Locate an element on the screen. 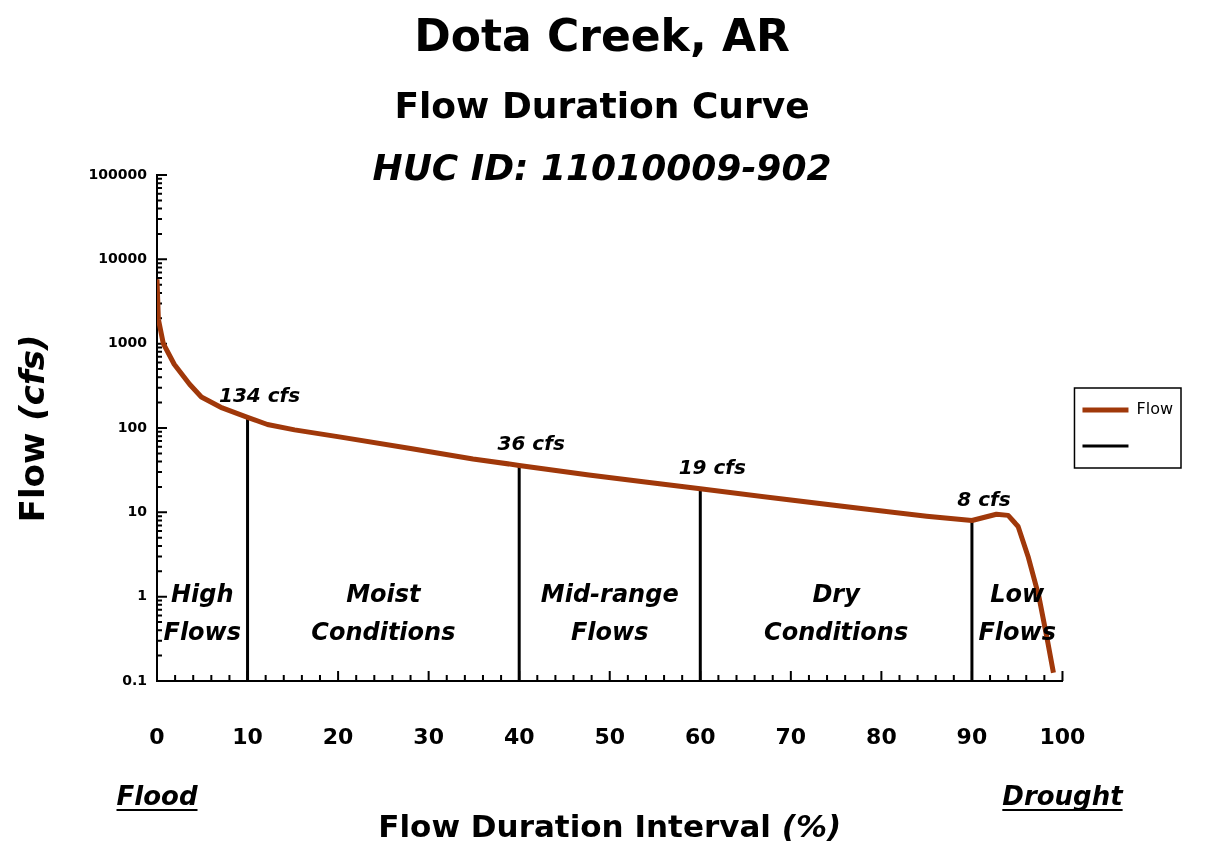  y-tick-label: 100000 is located at coordinates (118, 173).